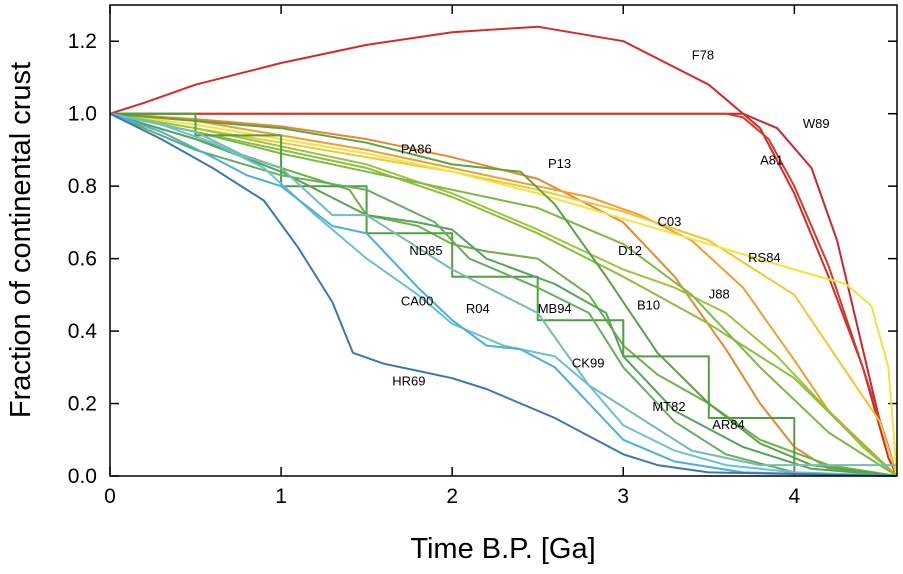  I want to click on series-label-mb94: MB94, so click(555, 308).